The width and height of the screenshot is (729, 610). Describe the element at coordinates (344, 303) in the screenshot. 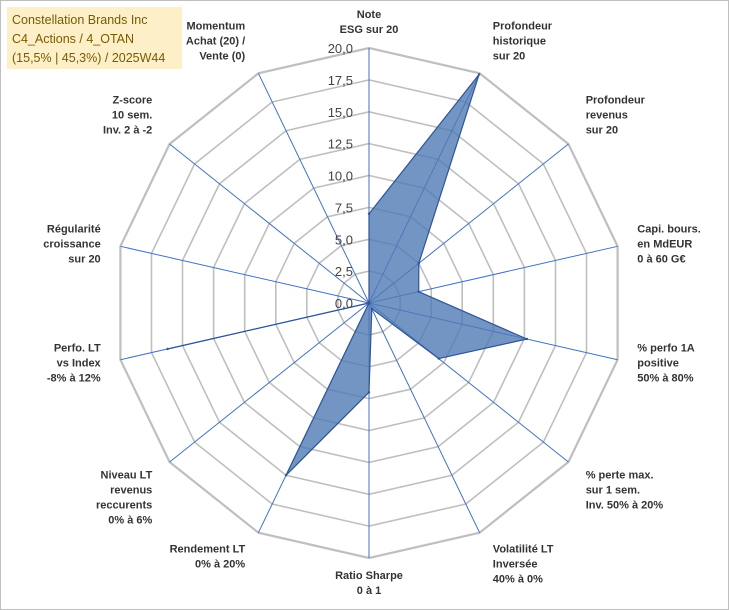

I see `tick-label-0: 0,0` at that location.